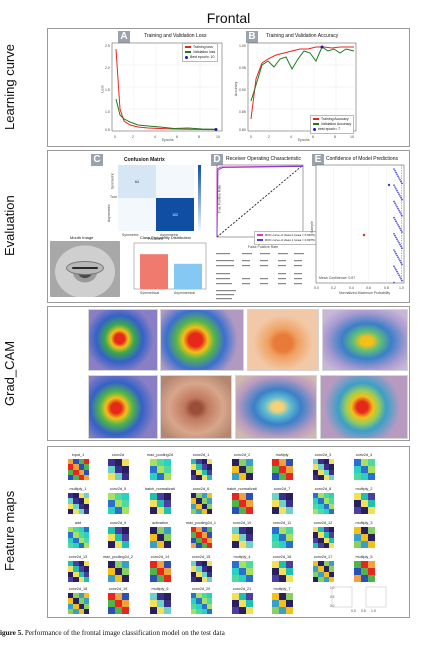  Describe the element at coordinates (165, 237) in the screenshot. I see `prob-title: Class Probability Distribution` at that location.